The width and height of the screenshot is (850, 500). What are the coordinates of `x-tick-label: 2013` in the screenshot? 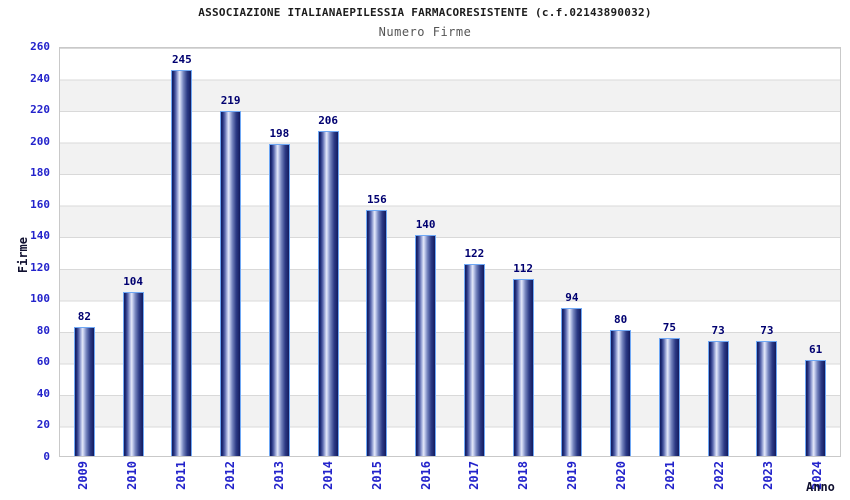 It's located at (278, 475).